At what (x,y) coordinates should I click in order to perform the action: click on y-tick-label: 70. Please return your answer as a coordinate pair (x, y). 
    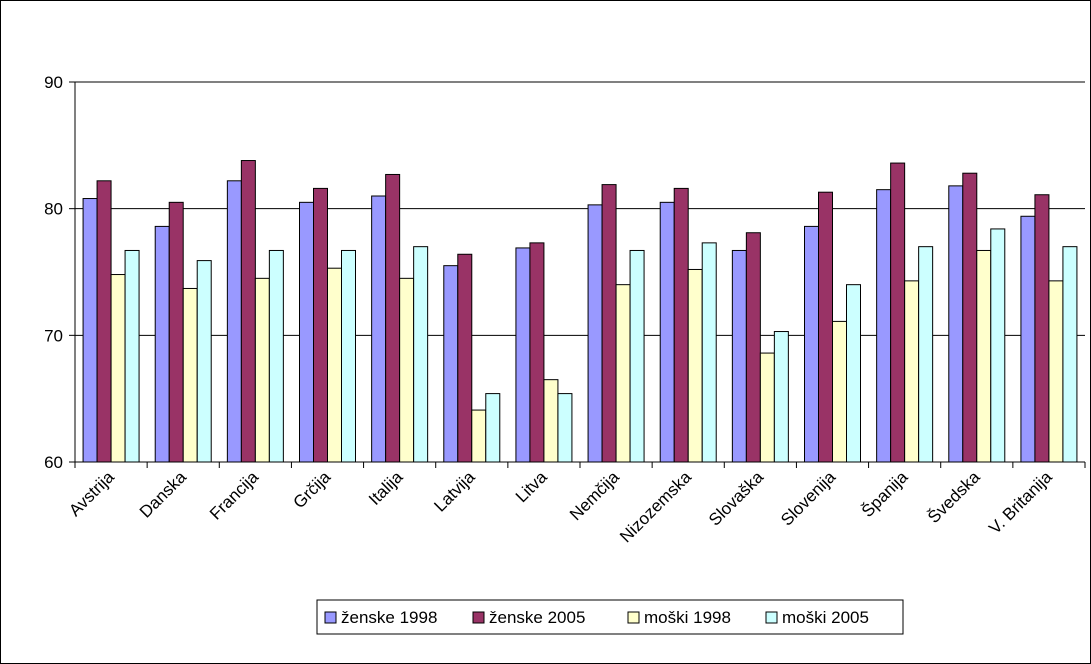
    Looking at the image, I should click on (53, 335).